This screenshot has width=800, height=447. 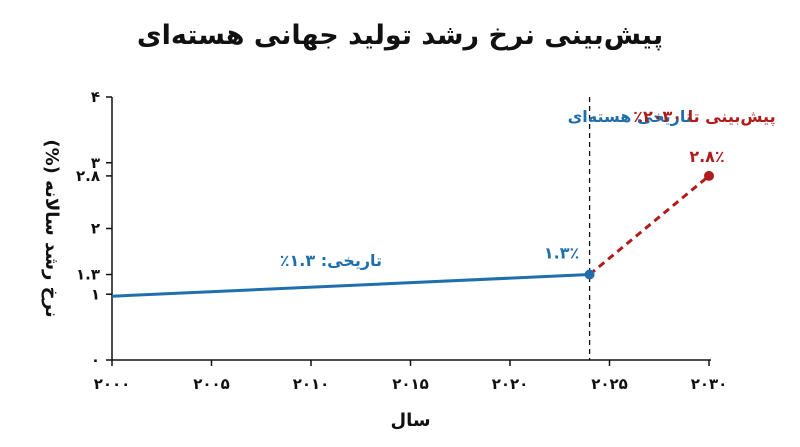 What do you see at coordinates (709, 175) in the screenshot?
I see `forecast-end-point` at bounding box center [709, 175].